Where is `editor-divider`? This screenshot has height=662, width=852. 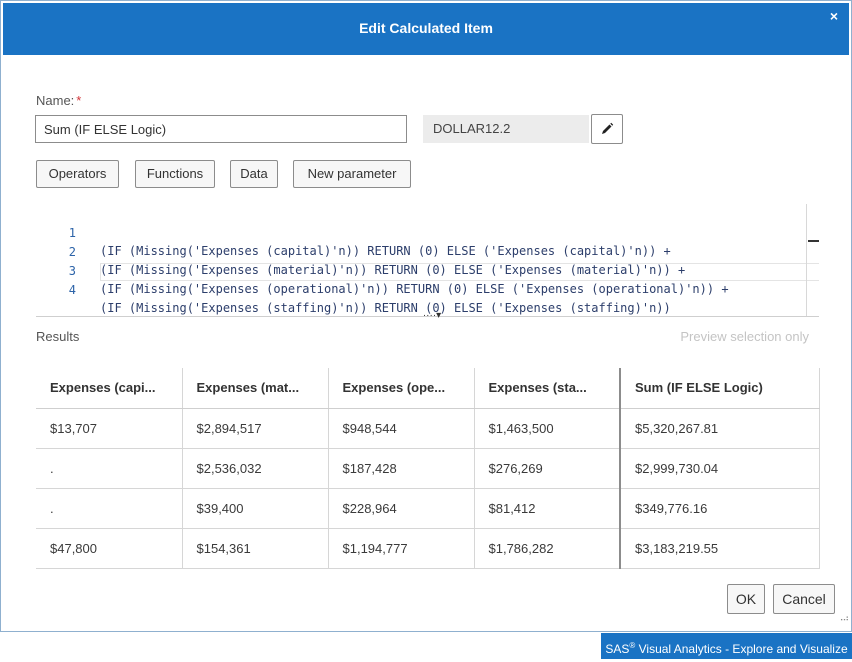 editor-divider is located at coordinates (427, 316).